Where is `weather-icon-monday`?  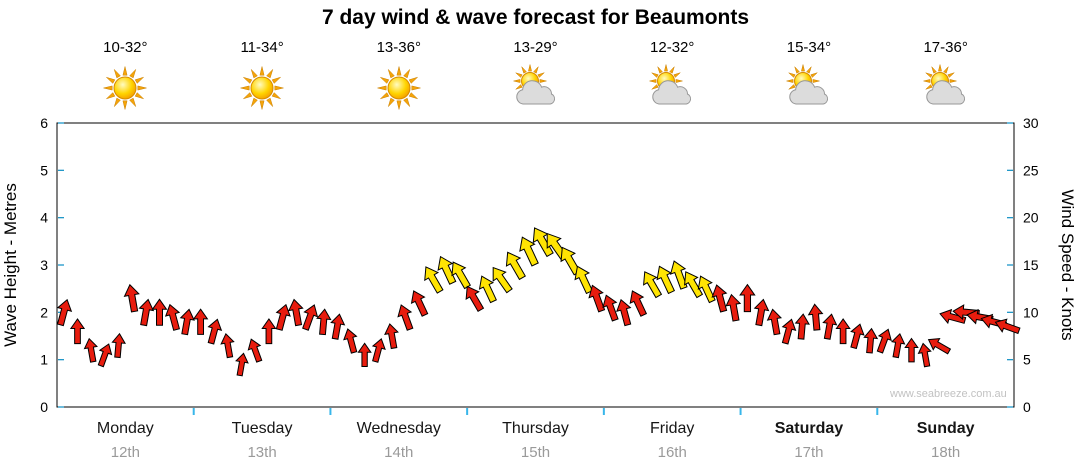 weather-icon-monday is located at coordinates (125, 88).